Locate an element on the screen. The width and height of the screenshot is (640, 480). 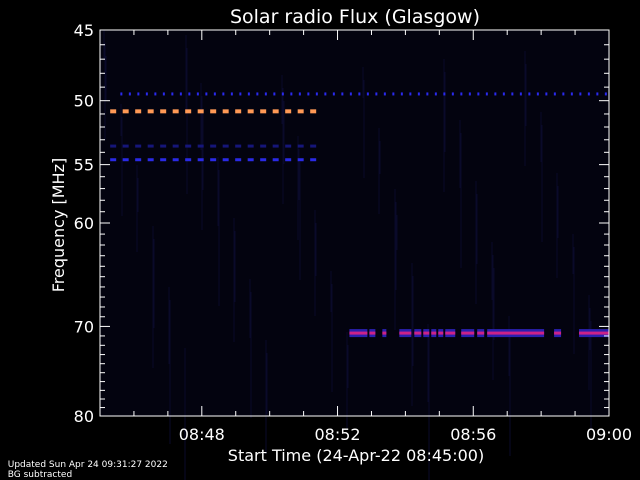
y-tick-label: 70 is located at coordinates (84, 326).